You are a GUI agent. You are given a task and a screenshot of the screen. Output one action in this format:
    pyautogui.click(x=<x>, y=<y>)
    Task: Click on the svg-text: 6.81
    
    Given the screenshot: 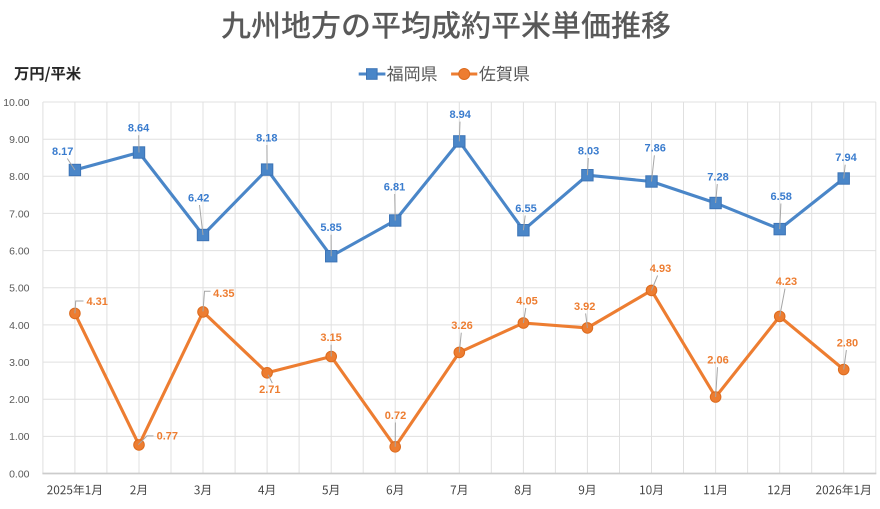 What is the action you would take?
    pyautogui.click(x=394, y=187)
    